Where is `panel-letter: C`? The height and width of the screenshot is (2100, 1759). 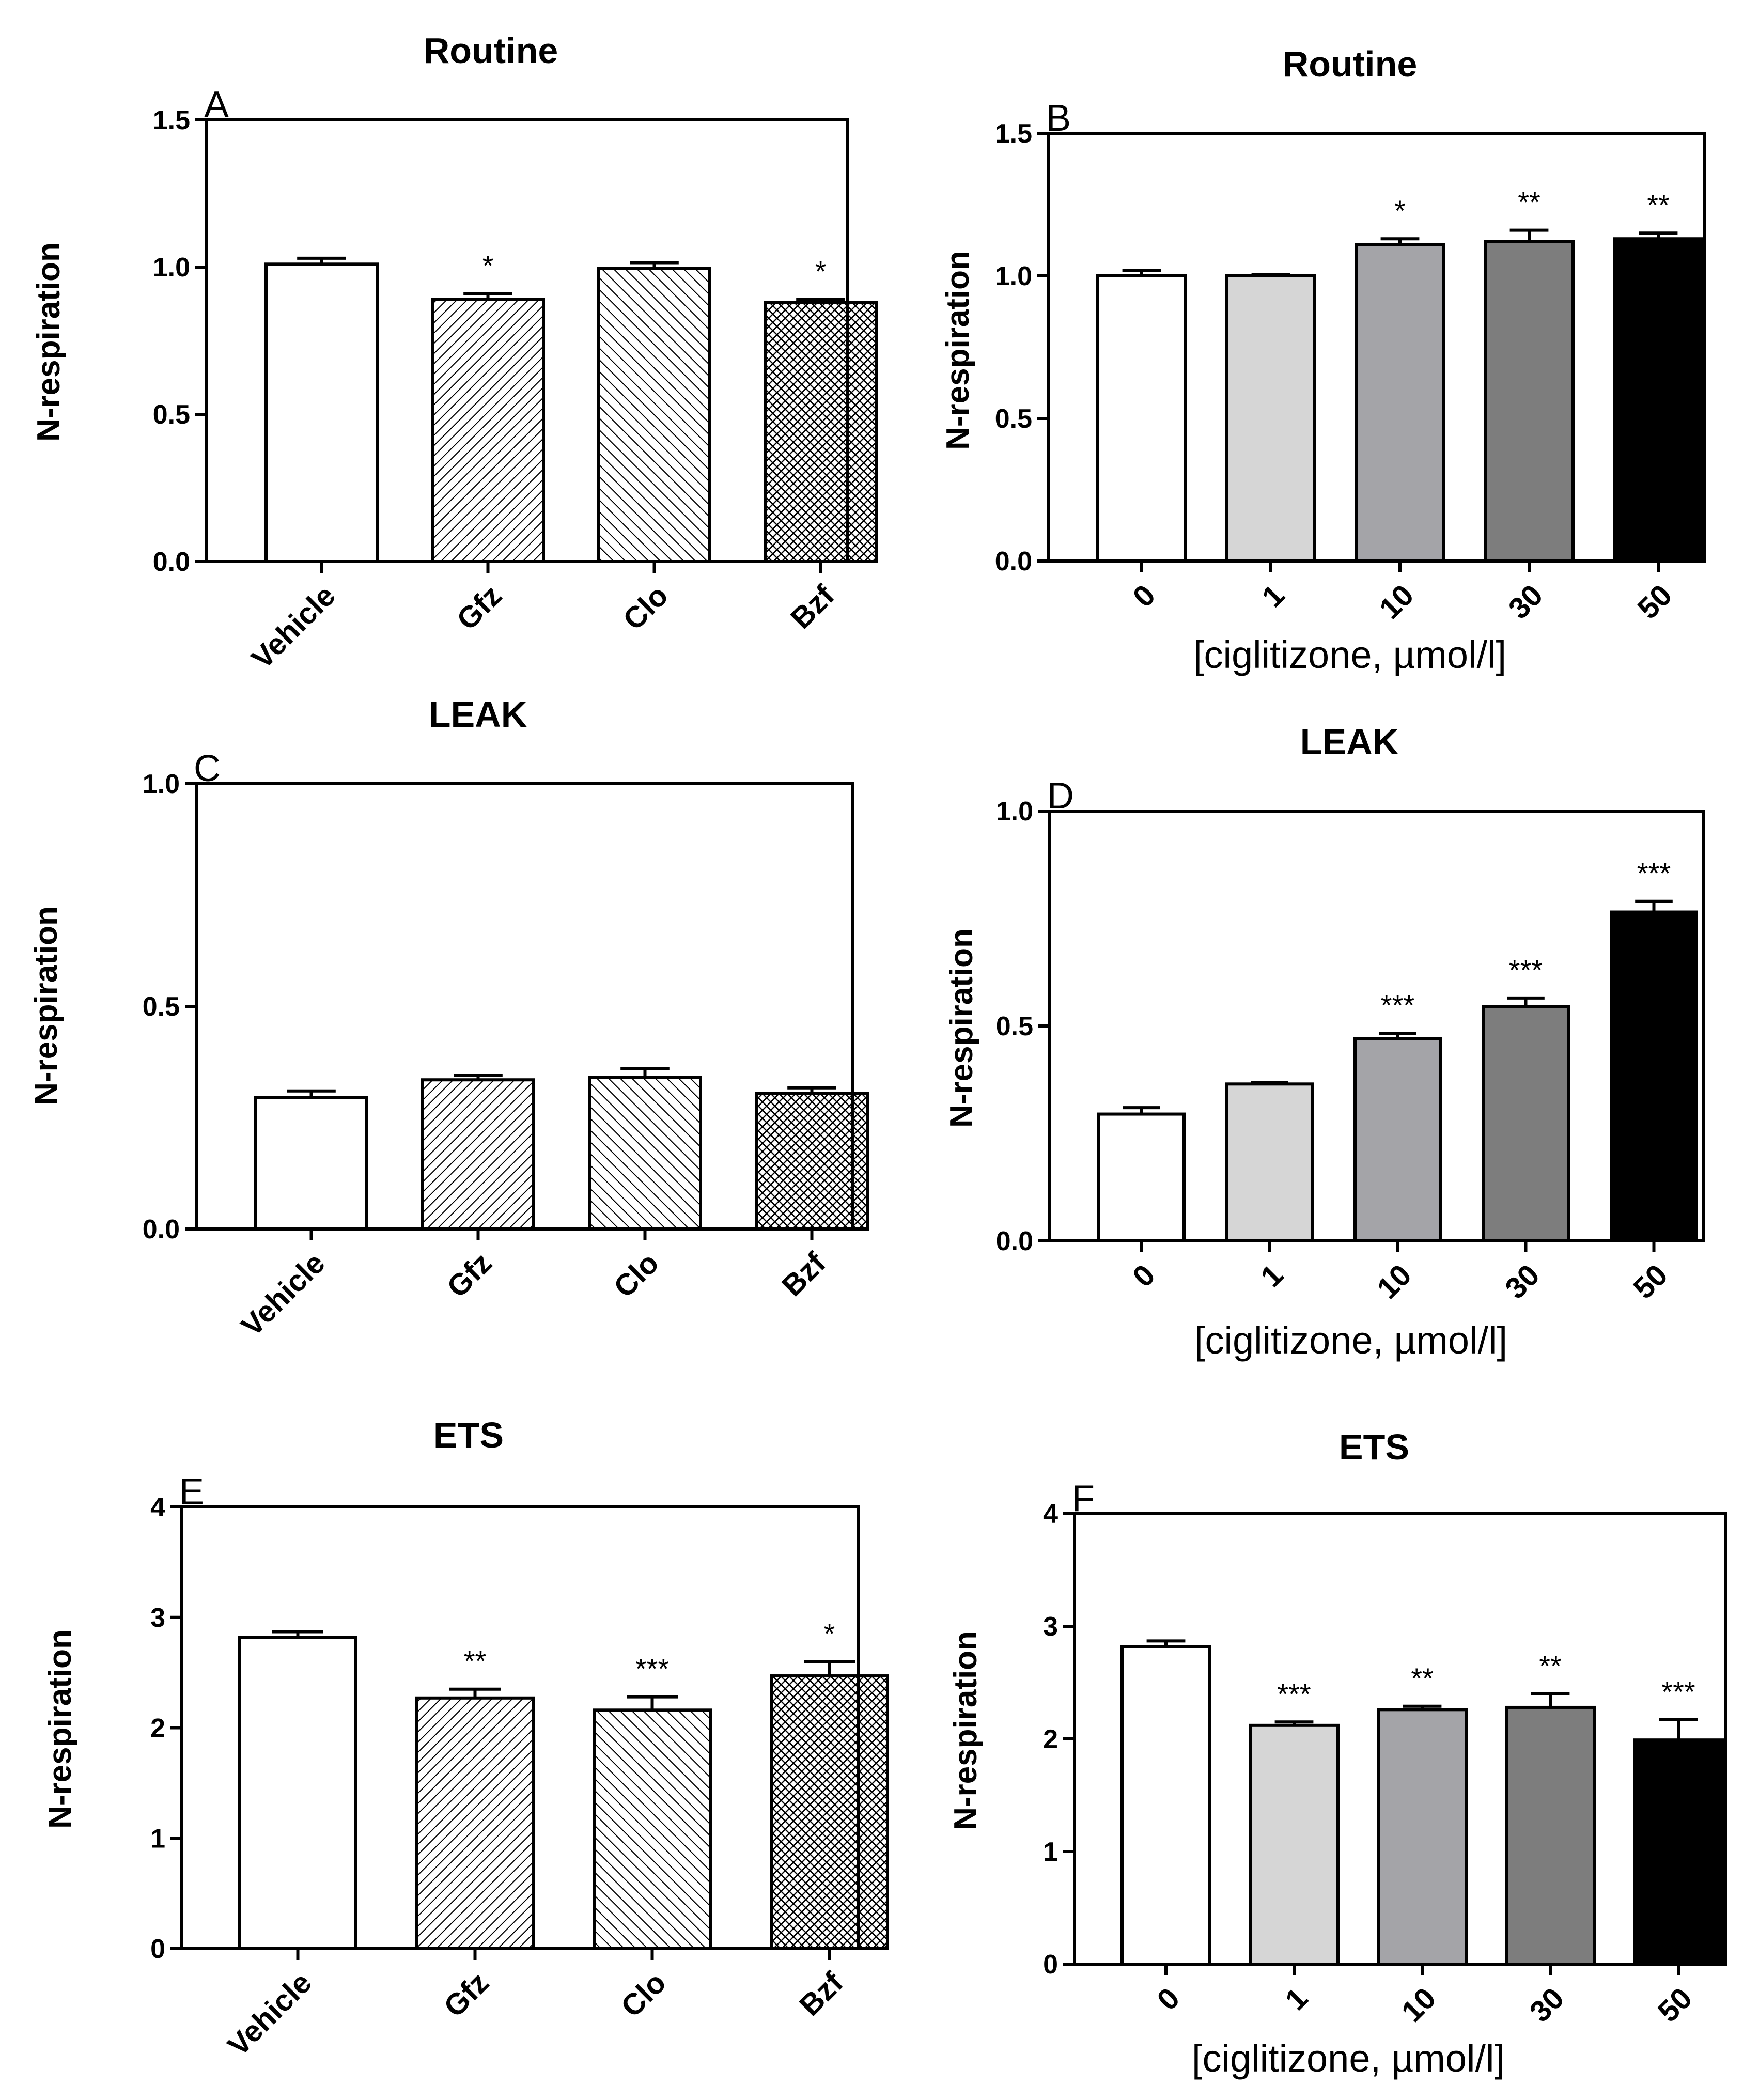 panel-letter: C is located at coordinates (207, 768).